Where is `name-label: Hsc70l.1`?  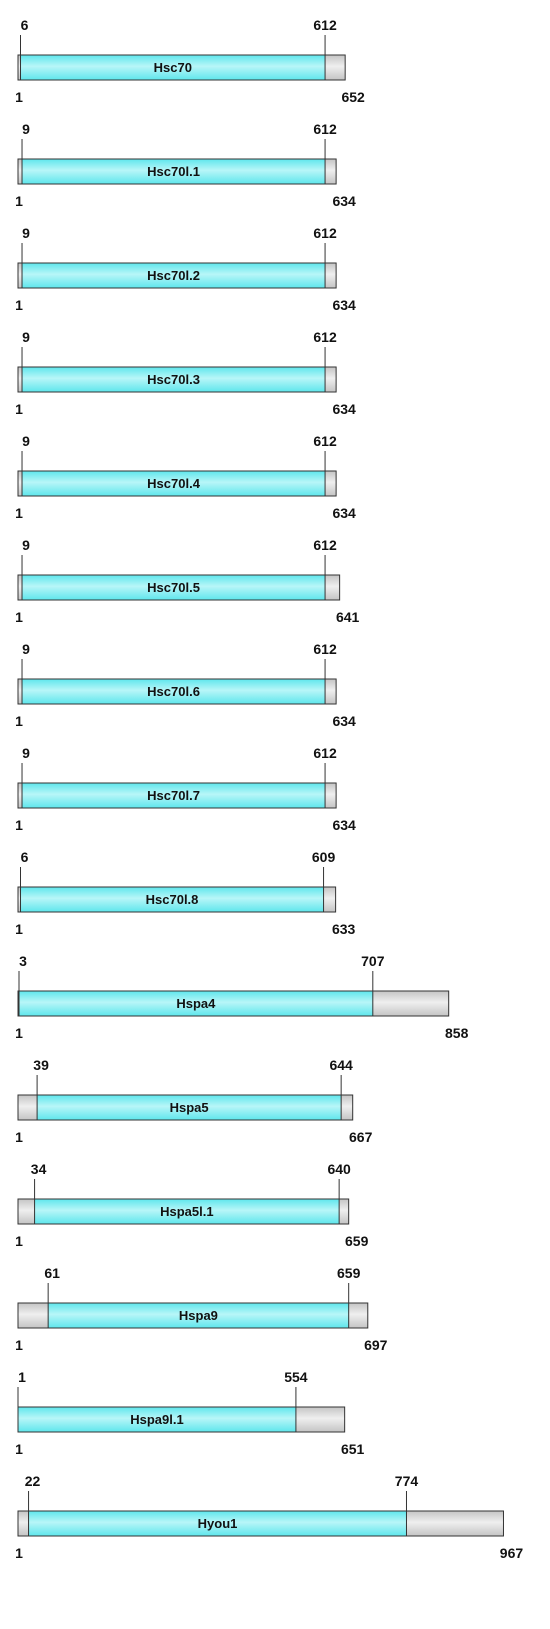
name-label: Hsc70l.1 is located at coordinates (173, 171).